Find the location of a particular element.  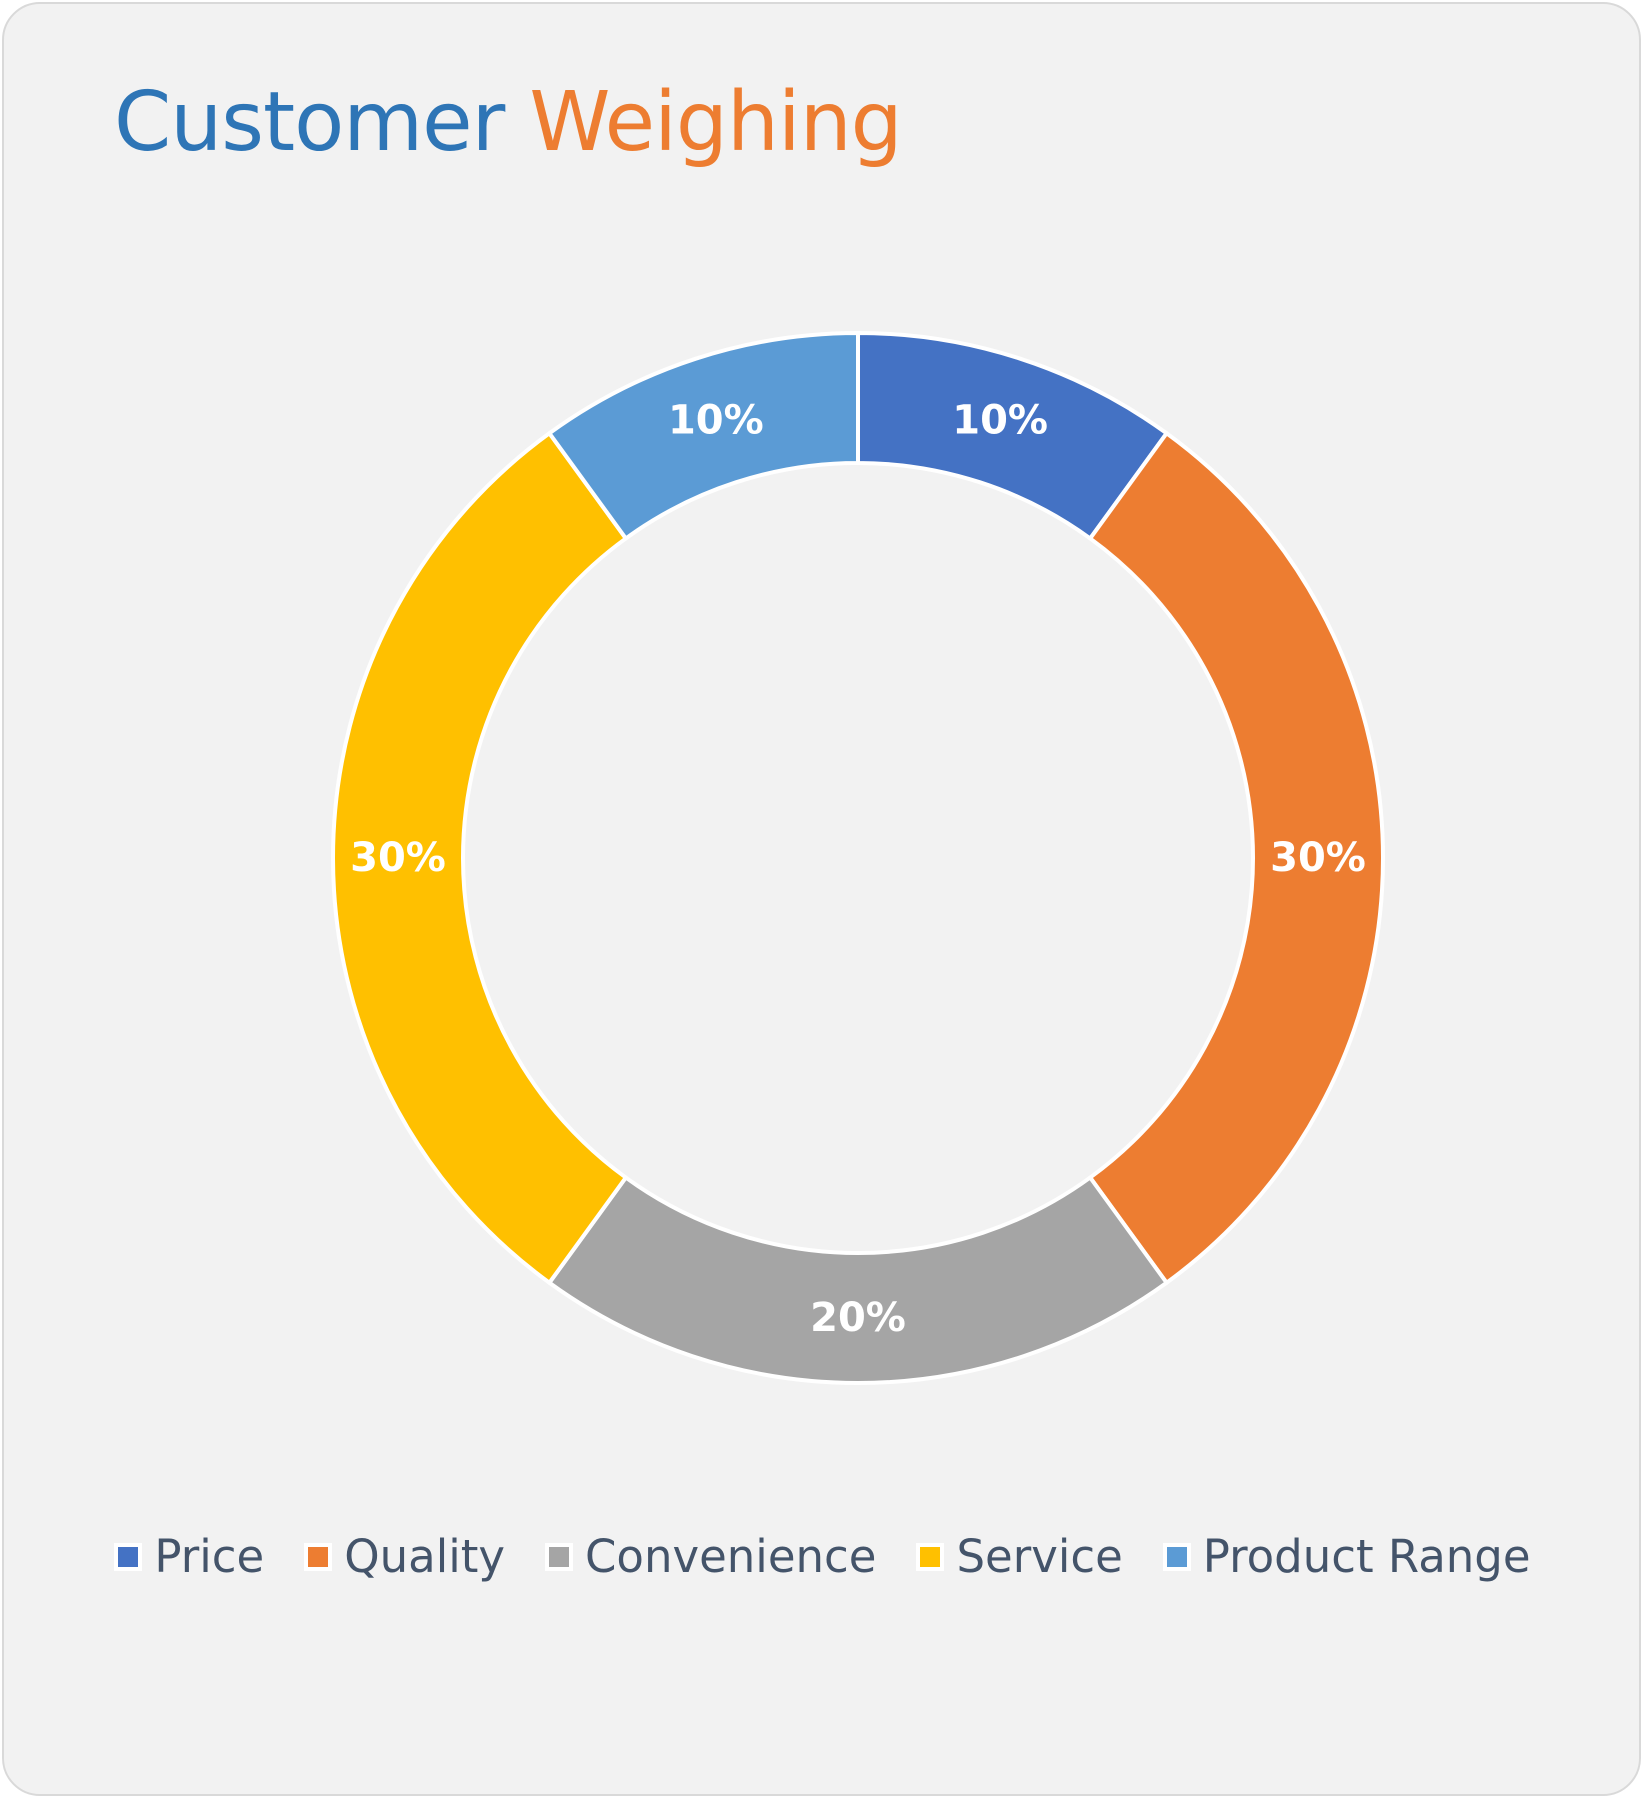

legend-swatch-quality is located at coordinates (318, 1556).